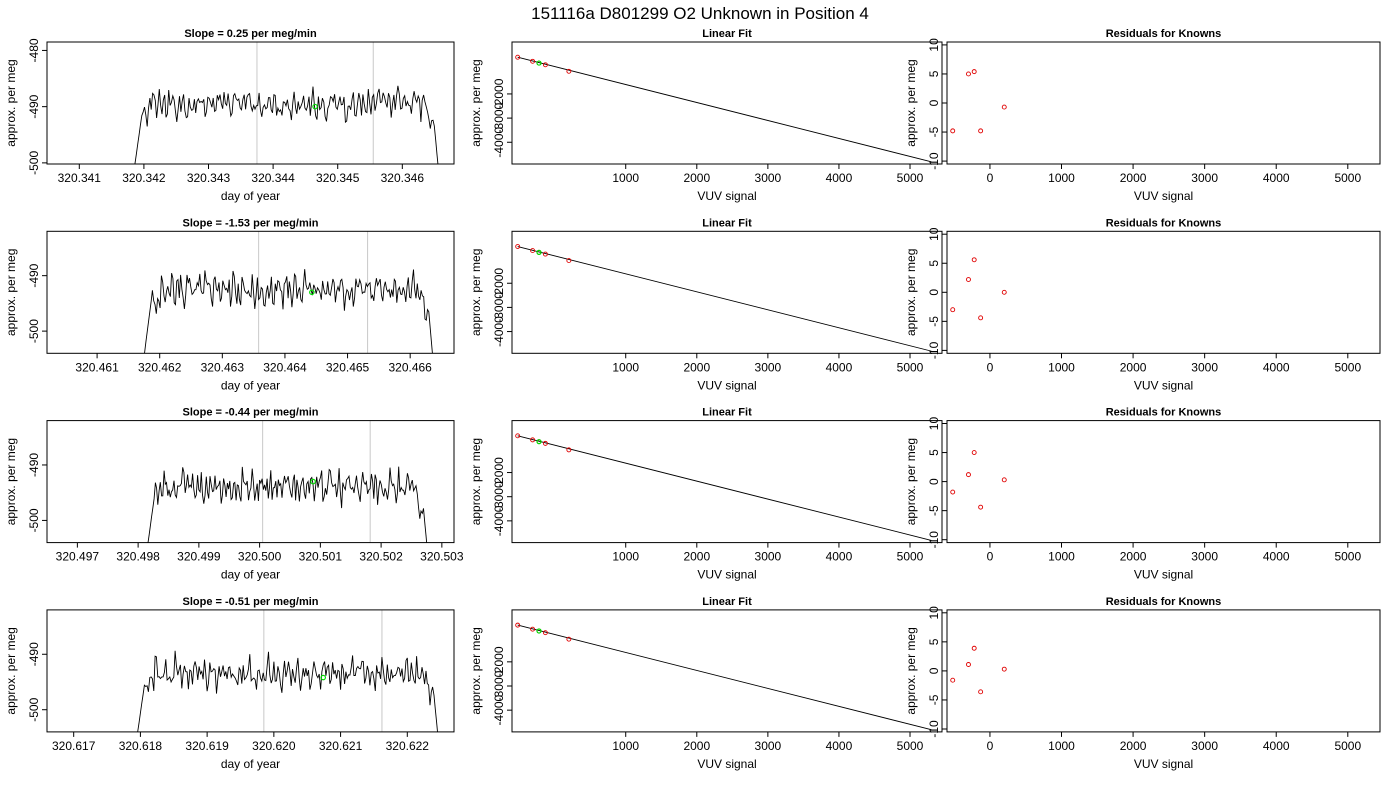 The height and width of the screenshot is (800, 1400). What do you see at coordinates (274, 746) in the screenshot?
I see `x-tick-label: 320.620` at bounding box center [274, 746].